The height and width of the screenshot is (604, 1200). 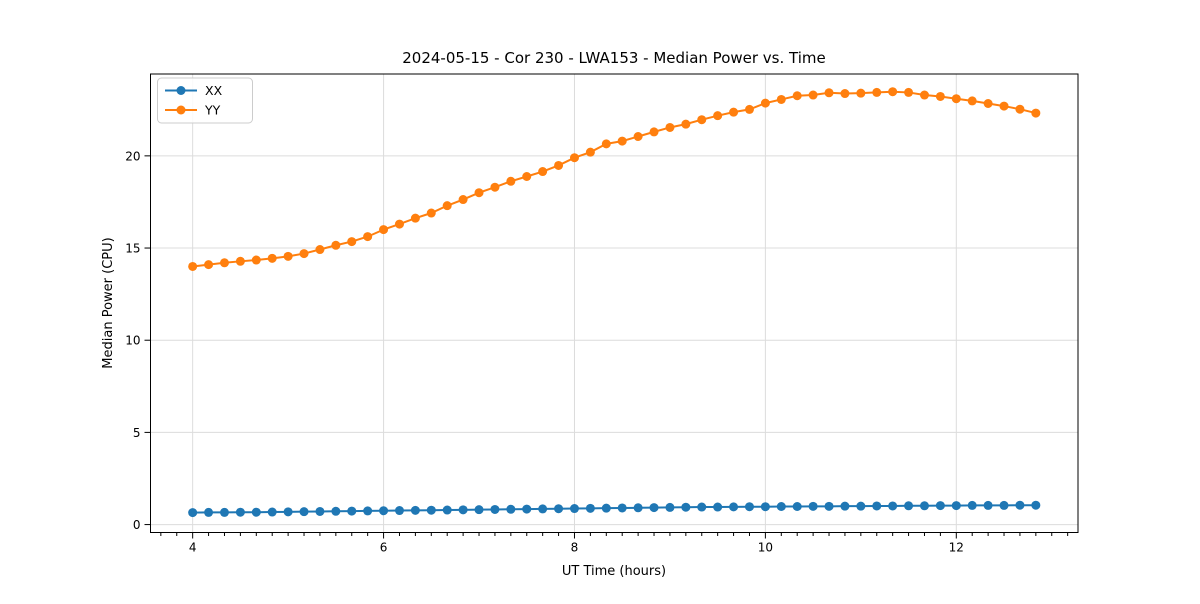 I want to click on y-tick-labels: 0 5 10 15 20, so click(x=132, y=340).